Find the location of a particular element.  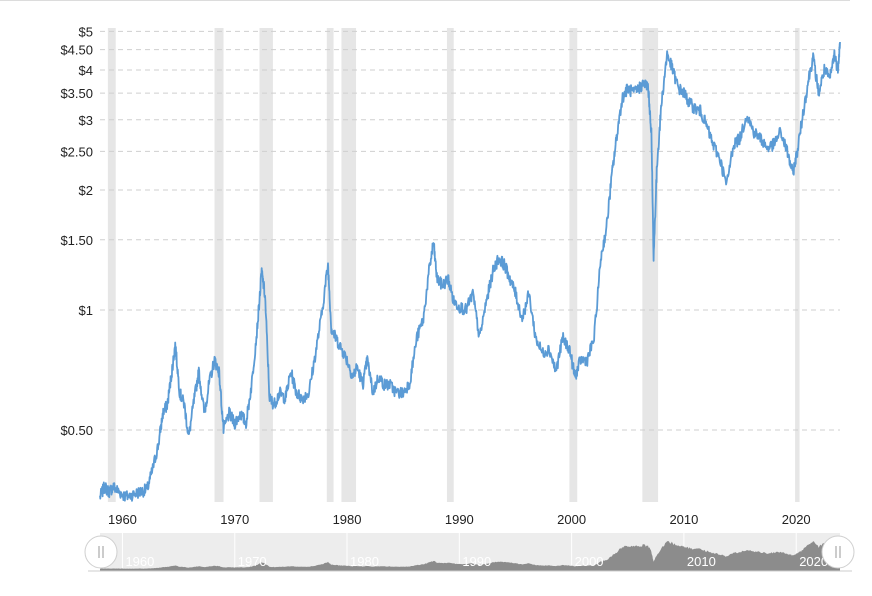

y-axis-ticks: $5 $4.50 $4 $3.50 $3 $2.50 $2 $1.50 $1 $0.50 is located at coordinates (76, 231).